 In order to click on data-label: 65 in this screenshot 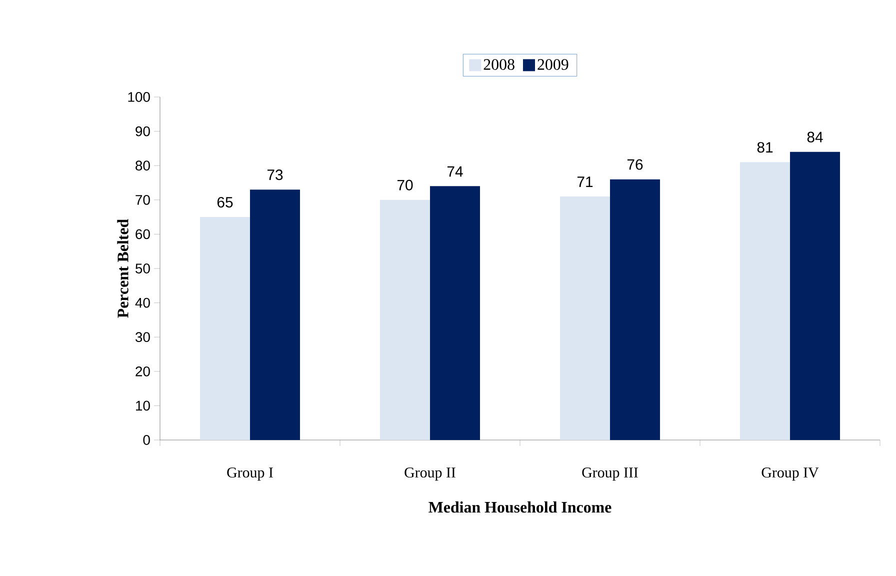, I will do `click(225, 202)`.